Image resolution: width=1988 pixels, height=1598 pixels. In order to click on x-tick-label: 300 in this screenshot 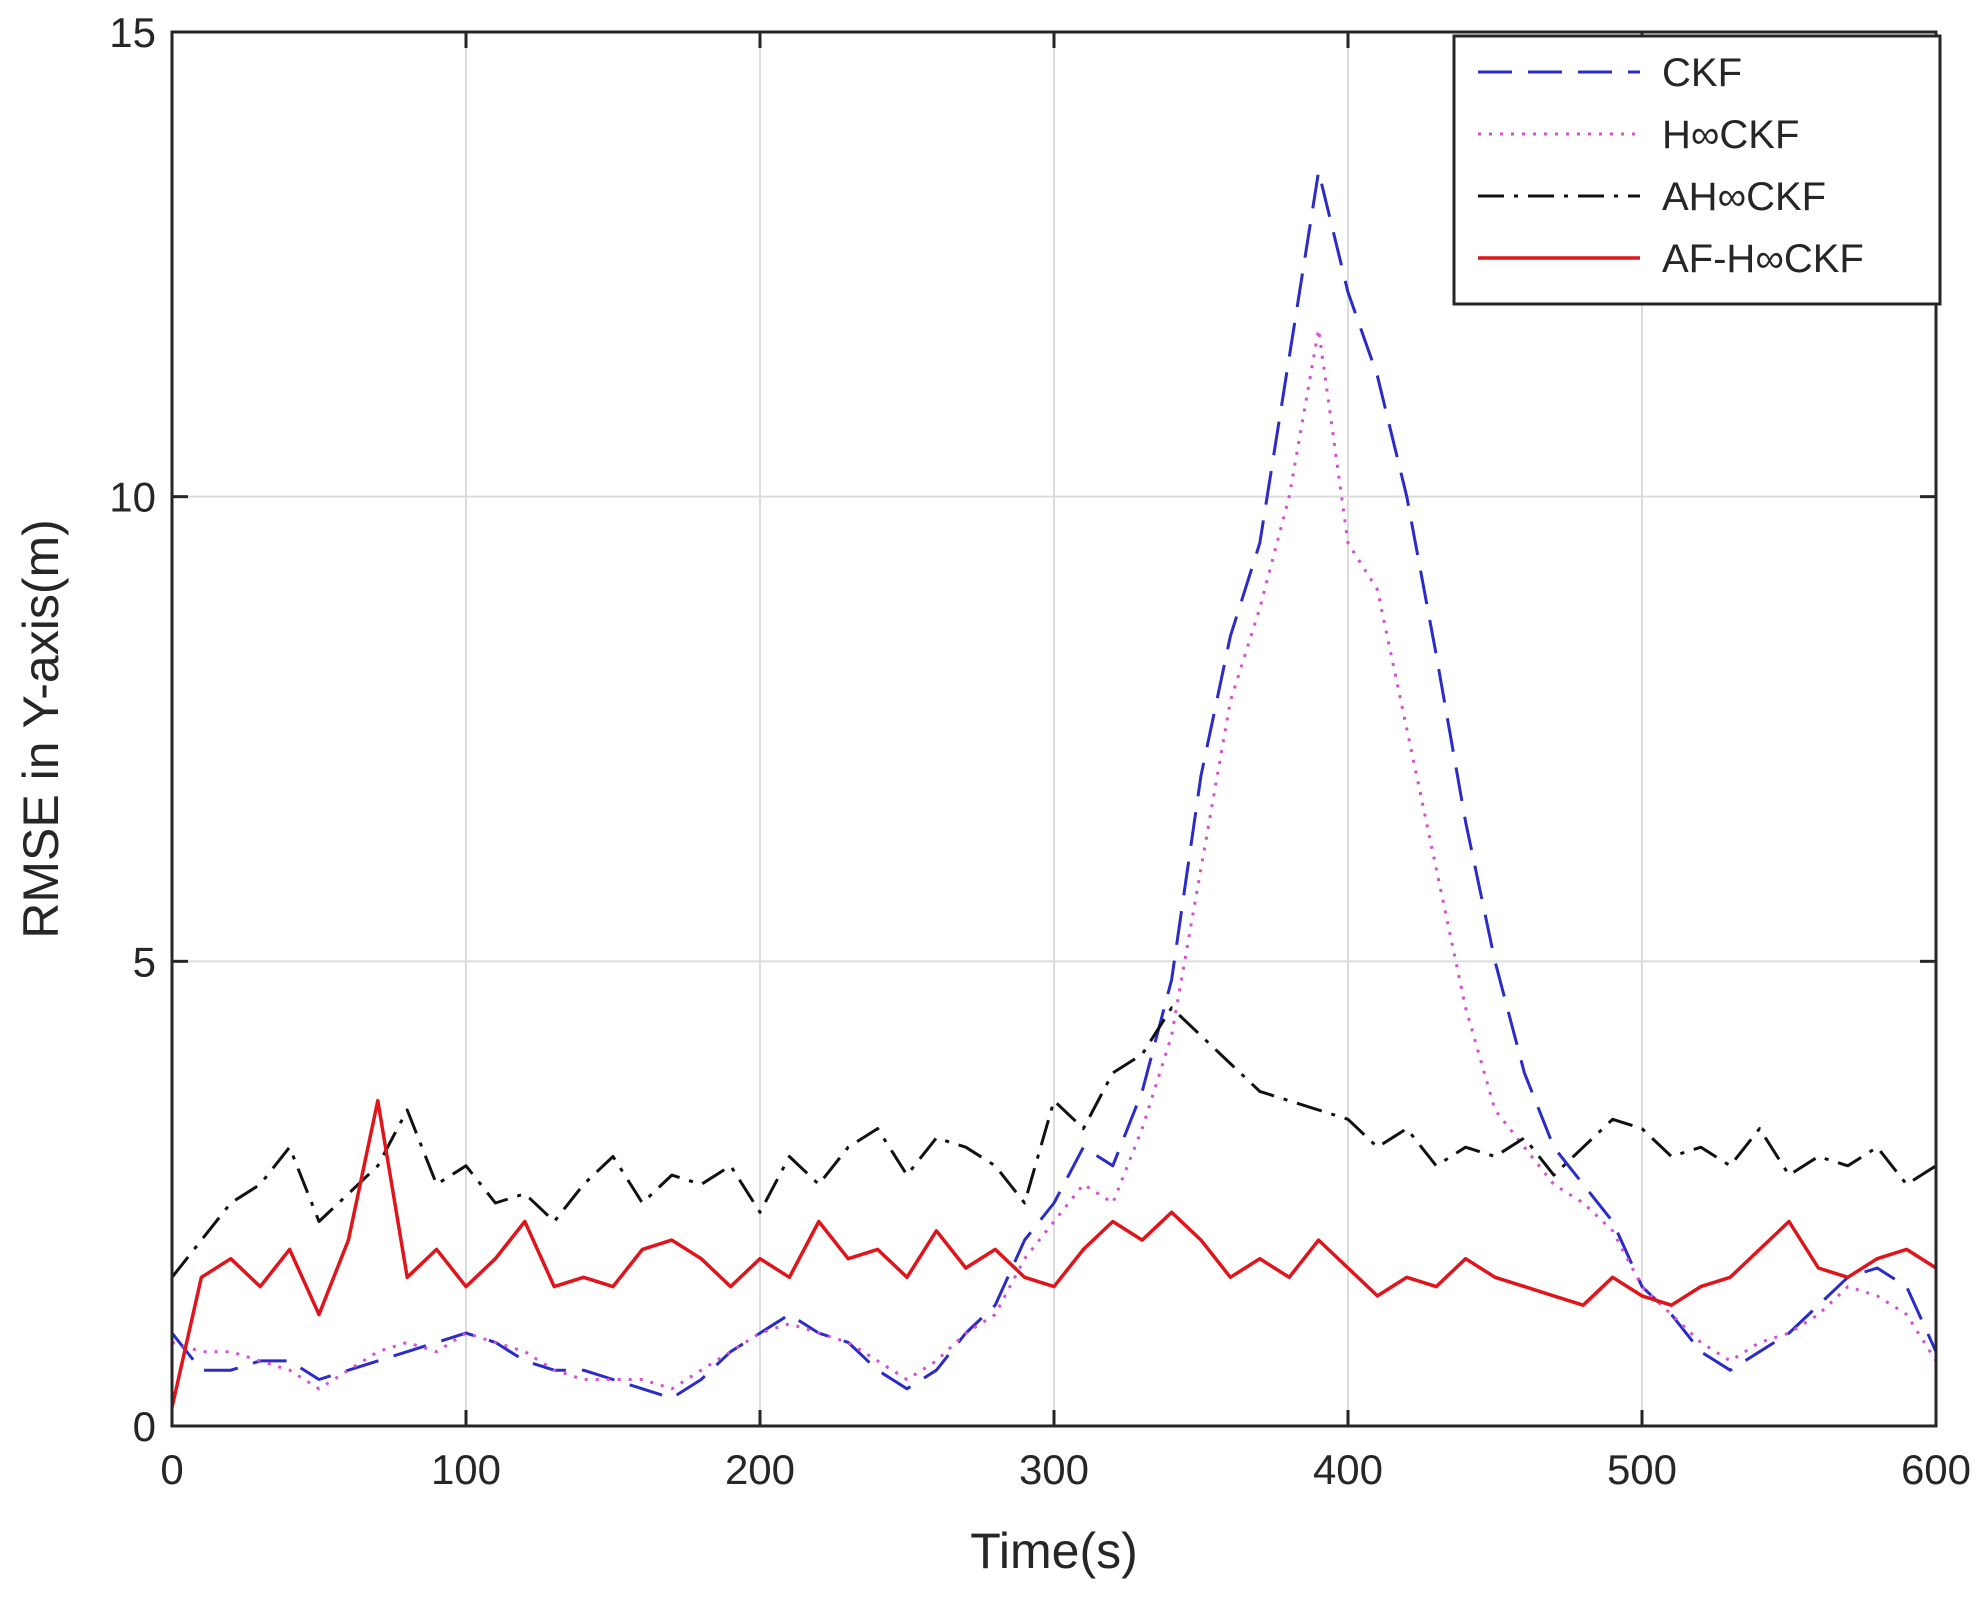, I will do `click(1054, 1469)`.